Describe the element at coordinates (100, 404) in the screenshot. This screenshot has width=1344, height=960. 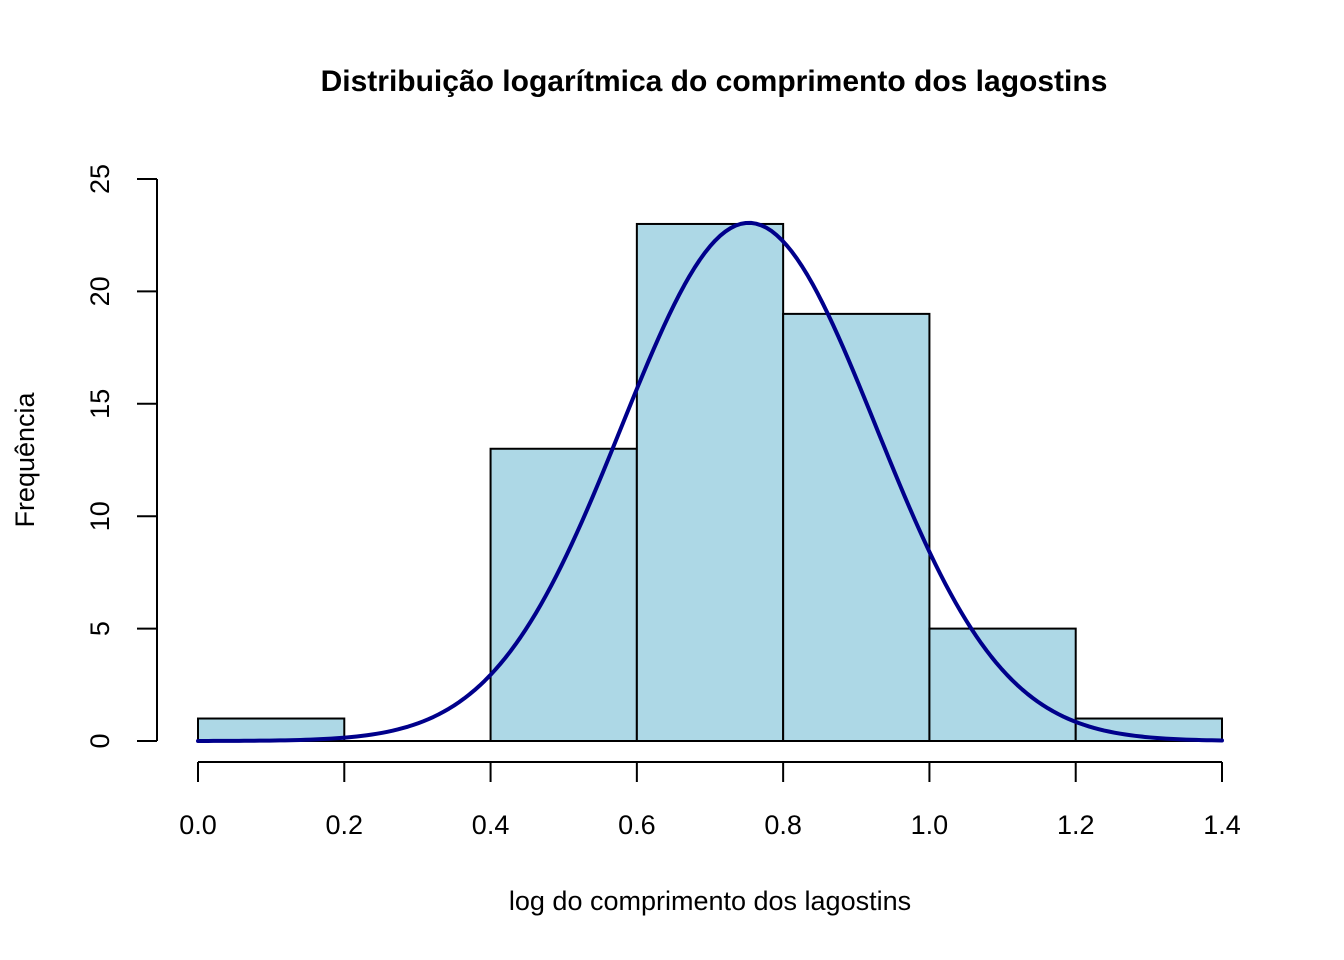
I see `y-tick-label: 15` at that location.